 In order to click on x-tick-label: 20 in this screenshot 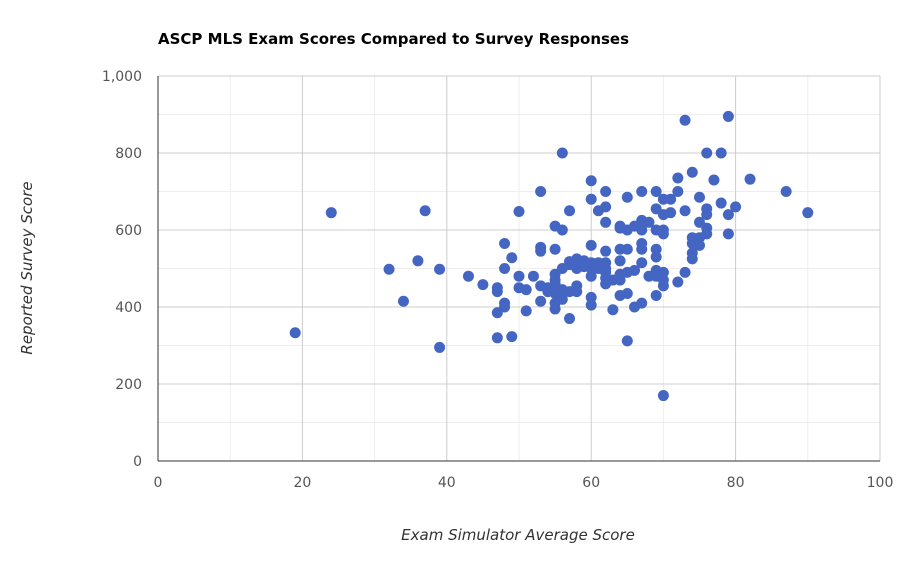, I will do `click(302, 483)`.